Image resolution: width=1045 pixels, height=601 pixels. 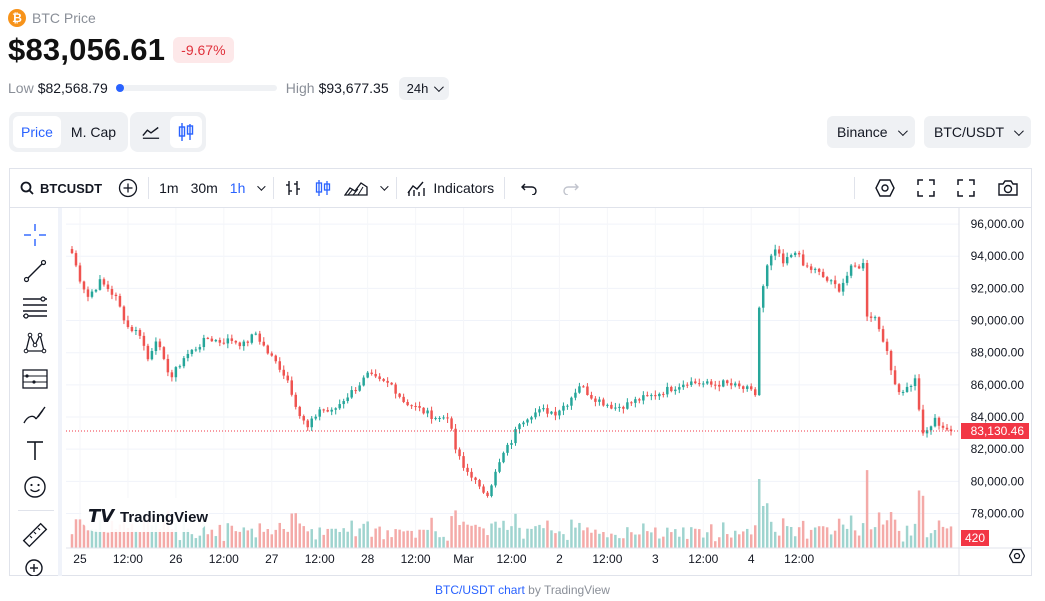 I want to click on brush-tool, so click(x=35, y=415).